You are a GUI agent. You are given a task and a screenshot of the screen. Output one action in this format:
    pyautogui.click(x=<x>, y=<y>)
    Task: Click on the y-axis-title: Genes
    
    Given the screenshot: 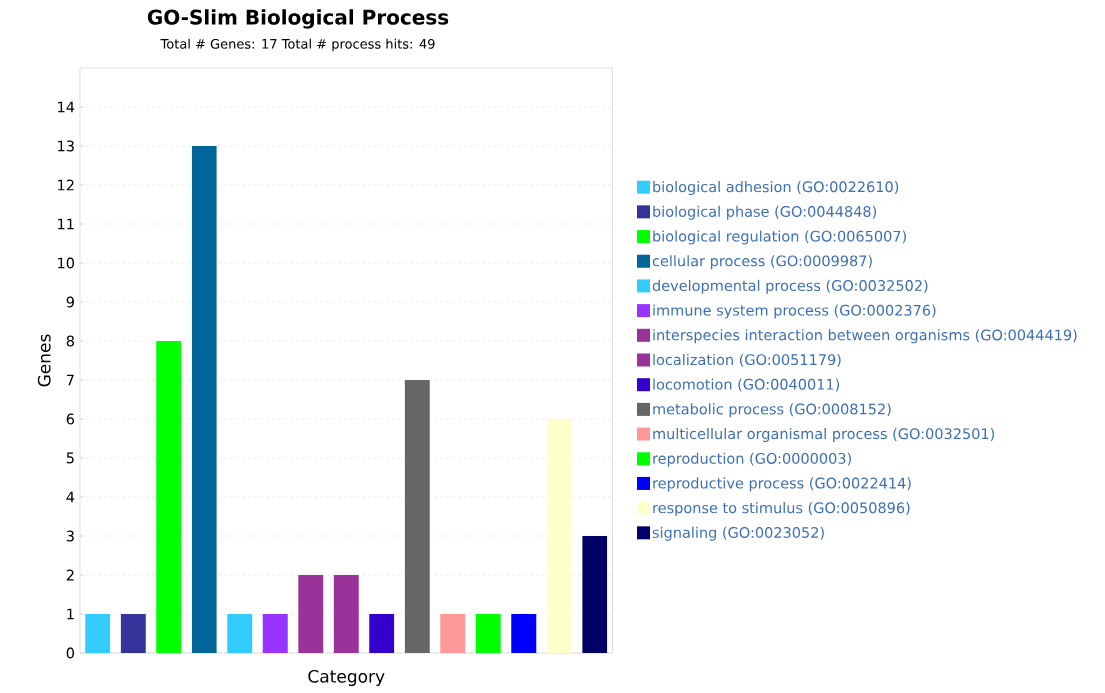 What is the action you would take?
    pyautogui.click(x=44, y=360)
    